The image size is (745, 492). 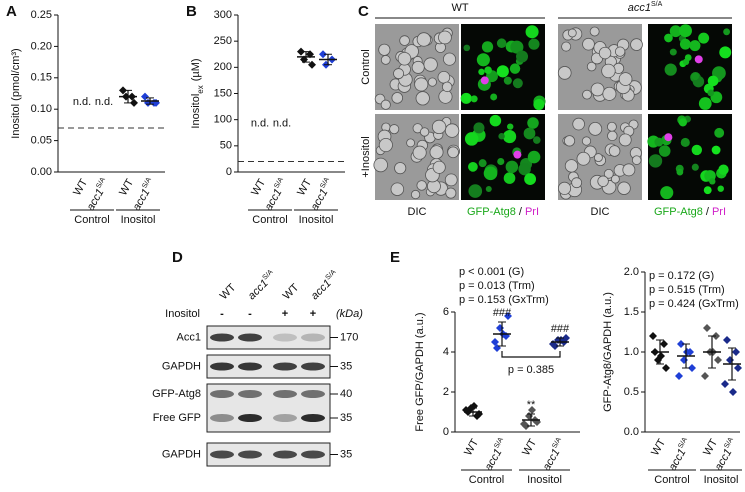 I want to click on y-axis-label: GFP-Atg8/GAPDH (a.u.), so click(x=608, y=352).